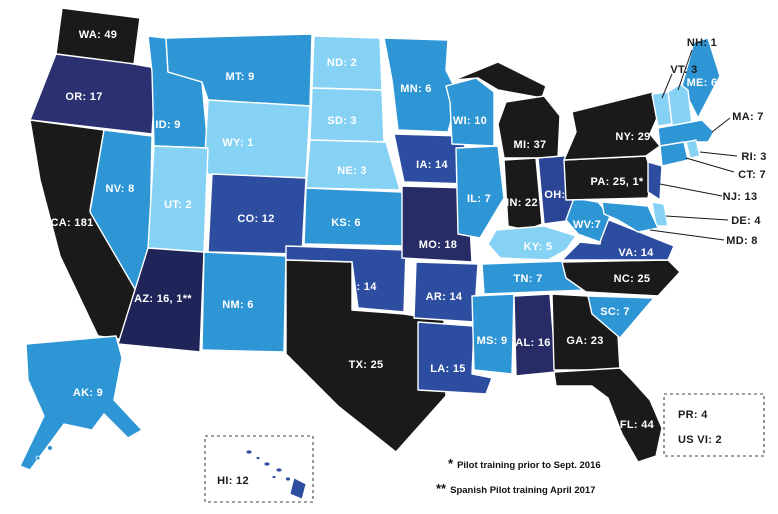  I want to click on wi-label: WI: 10, so click(470, 121).